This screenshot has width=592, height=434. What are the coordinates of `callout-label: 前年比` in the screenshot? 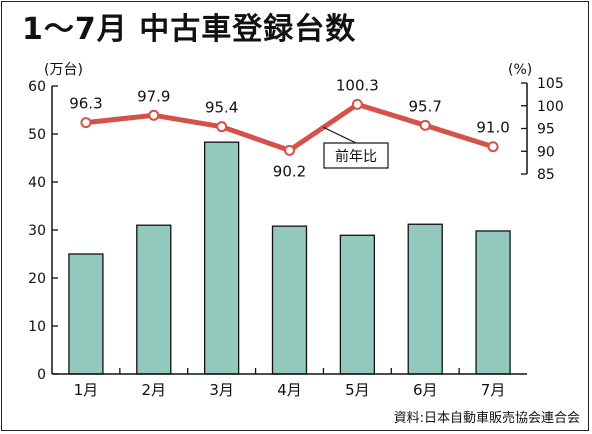 It's located at (356, 156).